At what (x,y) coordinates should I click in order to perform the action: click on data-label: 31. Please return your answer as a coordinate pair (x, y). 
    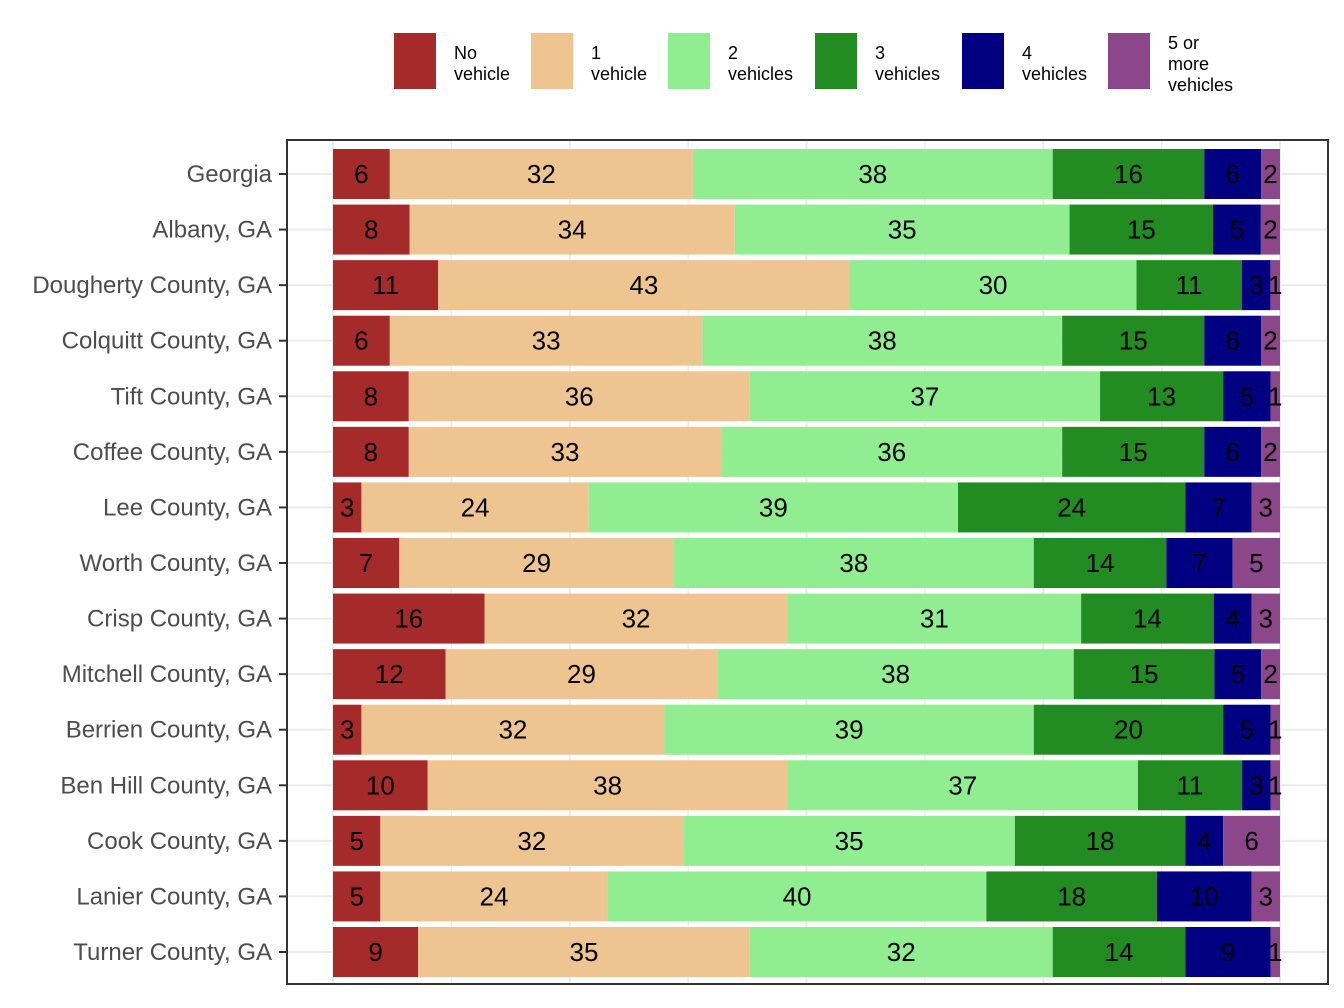
    Looking at the image, I should click on (934, 619).